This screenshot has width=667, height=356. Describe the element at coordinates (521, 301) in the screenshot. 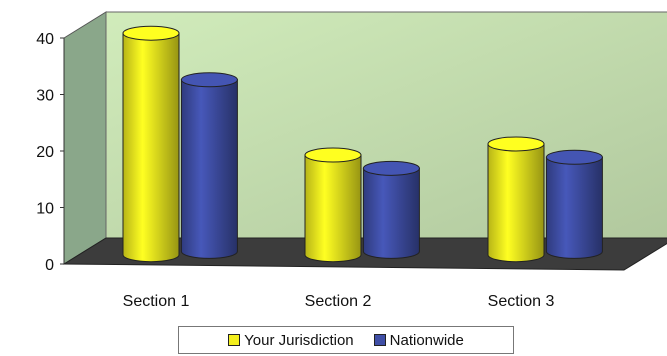

I see `x-category-label: Section 3` at that location.